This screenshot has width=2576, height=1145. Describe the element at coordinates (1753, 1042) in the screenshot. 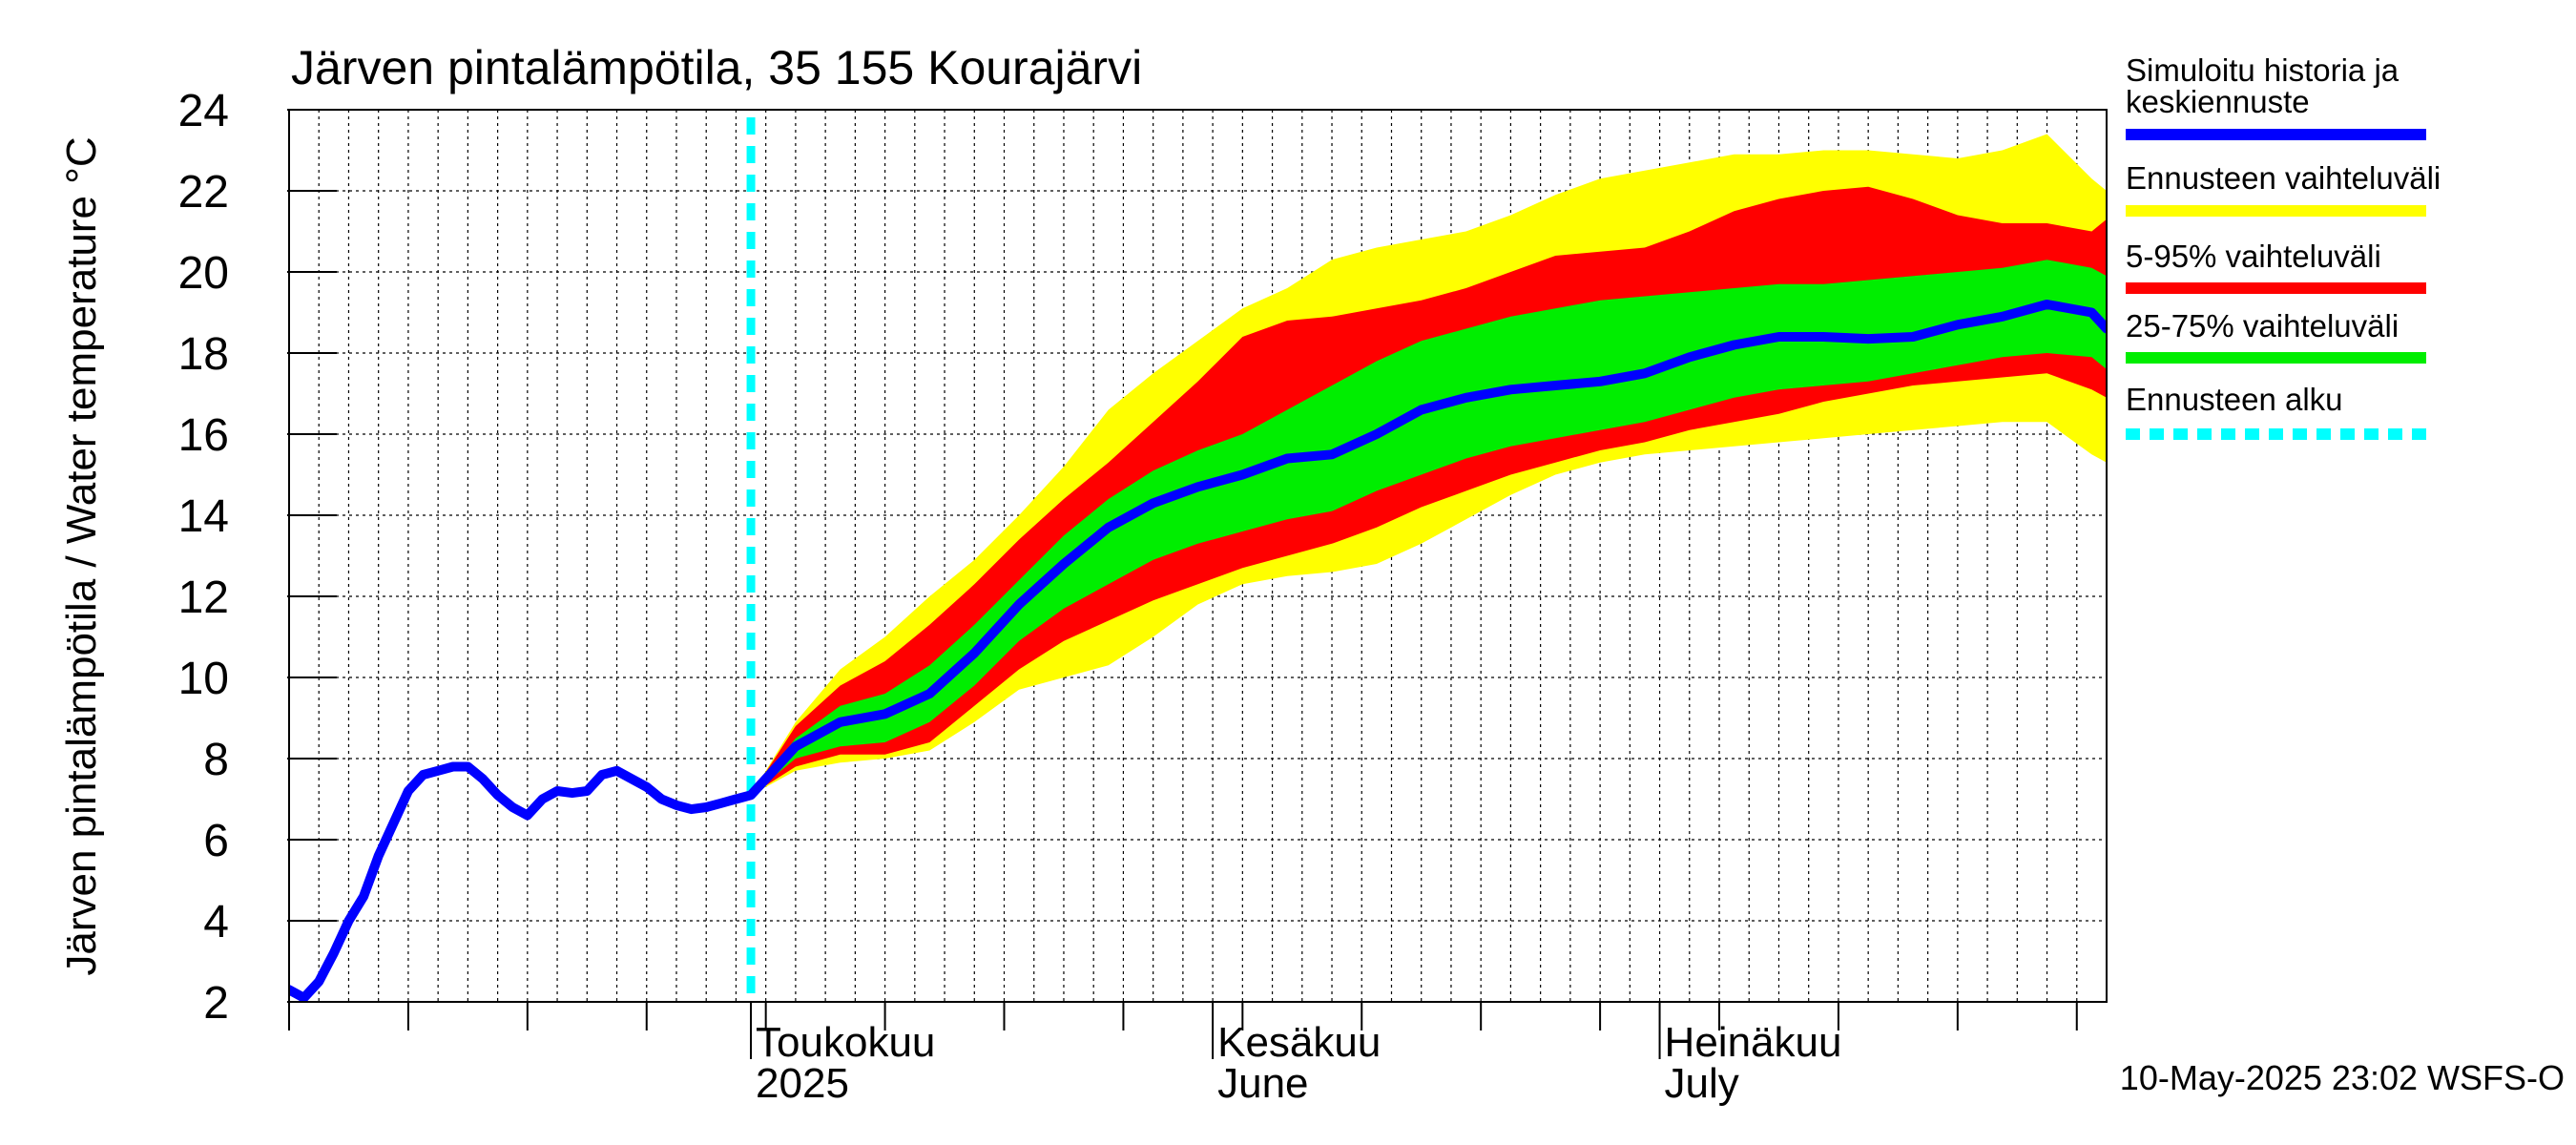

I see `month-label: Heinäkuu` at that location.